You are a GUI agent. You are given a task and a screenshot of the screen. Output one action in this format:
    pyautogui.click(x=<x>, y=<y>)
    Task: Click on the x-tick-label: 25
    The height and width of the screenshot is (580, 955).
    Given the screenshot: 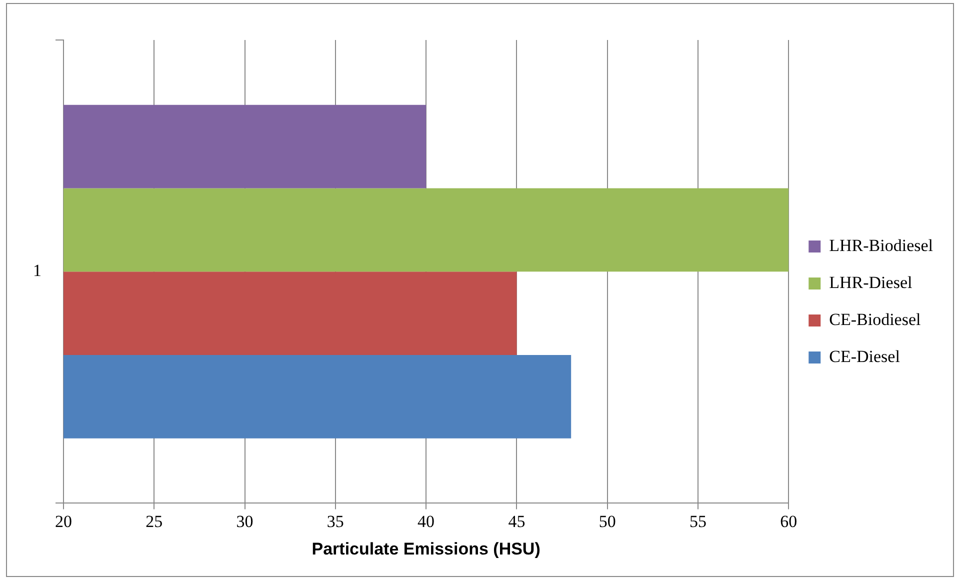 What is the action you would take?
    pyautogui.click(x=154, y=521)
    